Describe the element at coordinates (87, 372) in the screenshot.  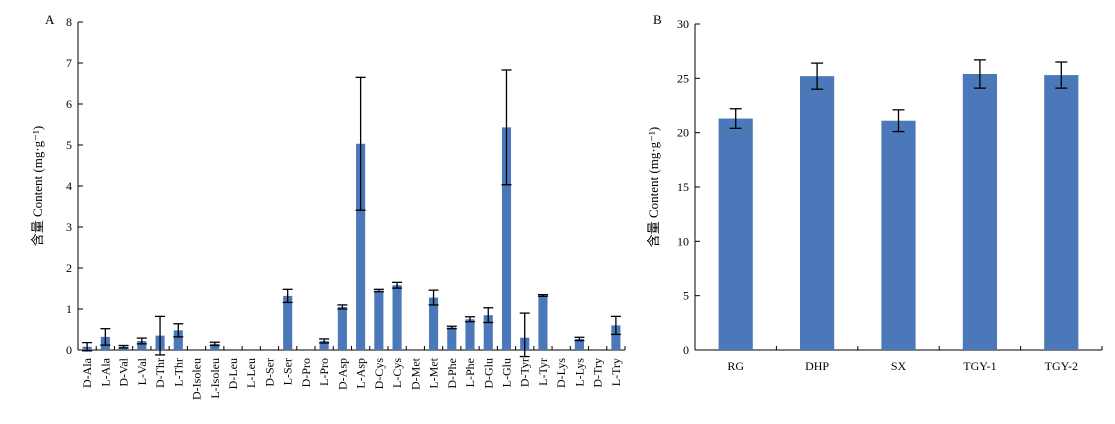
I see `x-tick-label: D-Ala` at that location.